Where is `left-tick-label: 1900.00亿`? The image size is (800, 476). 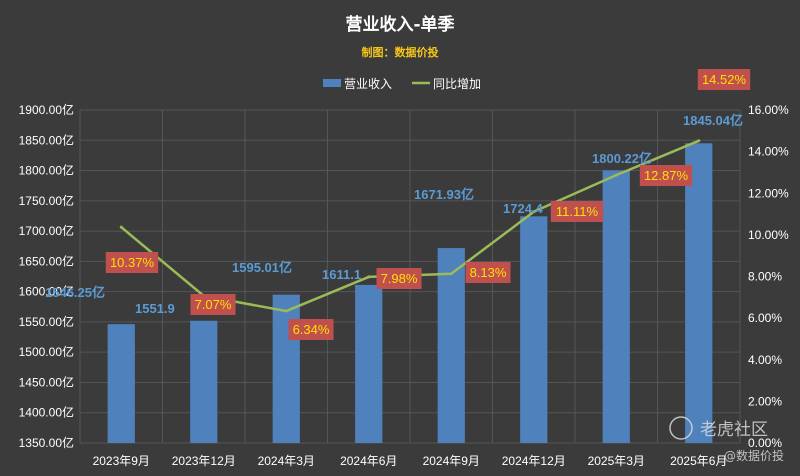
left-tick-label: 1900.00亿 is located at coordinates (46, 109).